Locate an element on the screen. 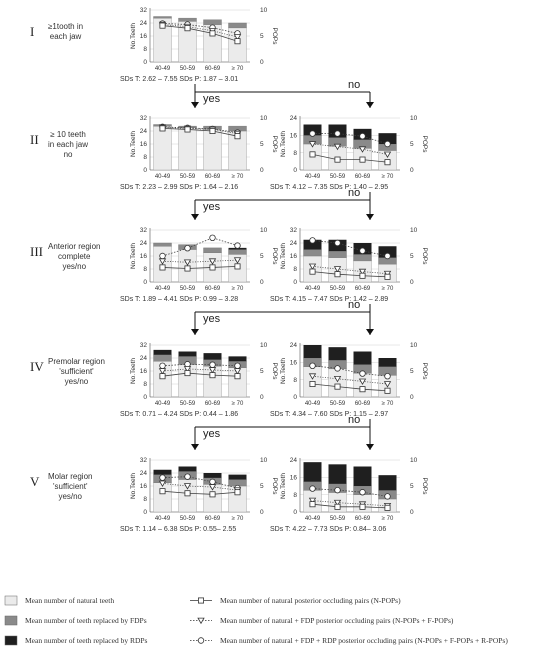 Image resolution: width=548 pixels, height=657 pixels. chart-r1-c1-bar-fdp is located at coordinates (212, 22).